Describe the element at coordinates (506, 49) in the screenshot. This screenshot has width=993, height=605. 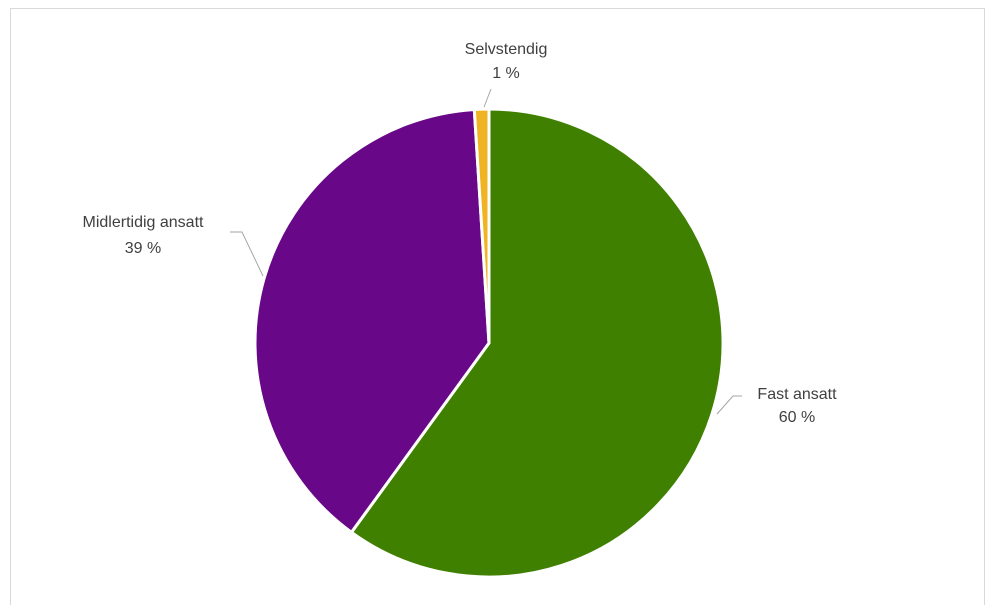
I see `slice-name-label-selvstendig: Selvstendig` at that location.